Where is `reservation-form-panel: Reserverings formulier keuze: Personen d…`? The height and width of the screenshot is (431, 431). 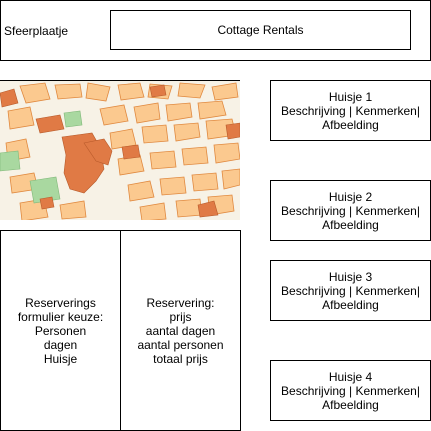 reservation-form-panel: Reserverings formulier keuze: Personen d… is located at coordinates (60, 330).